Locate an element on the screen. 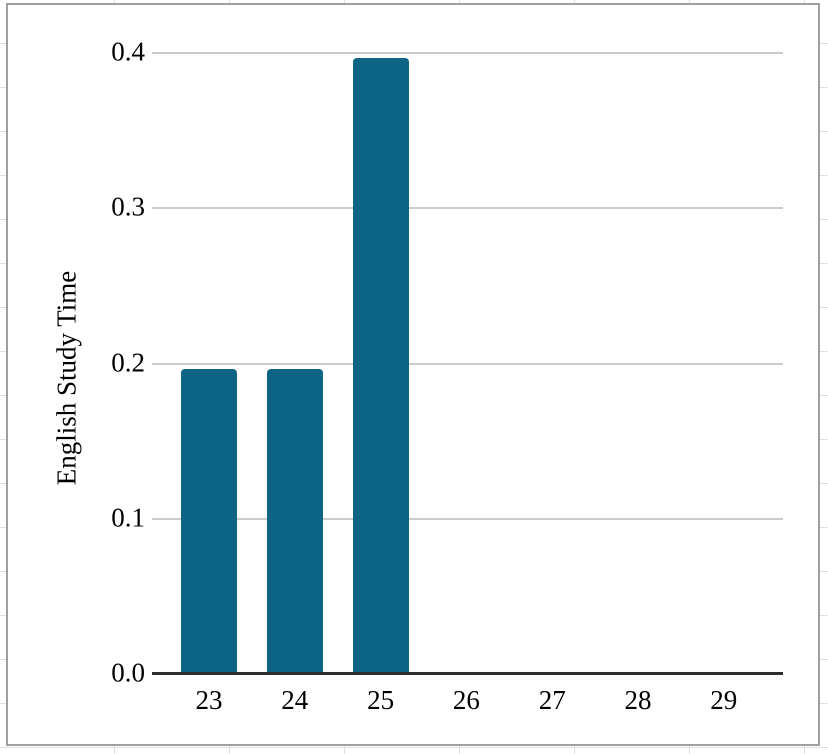 The height and width of the screenshot is (754, 828). x-axis-line is located at coordinates (467, 673).